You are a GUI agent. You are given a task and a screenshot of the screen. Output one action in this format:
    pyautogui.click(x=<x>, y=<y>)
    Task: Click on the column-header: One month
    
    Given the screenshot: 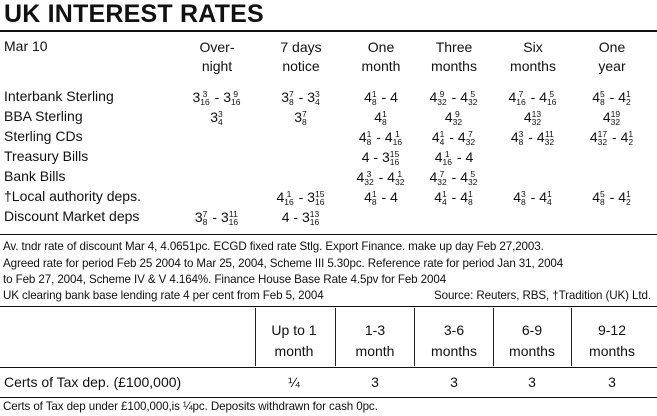 What is the action you would take?
    pyautogui.click(x=381, y=56)
    